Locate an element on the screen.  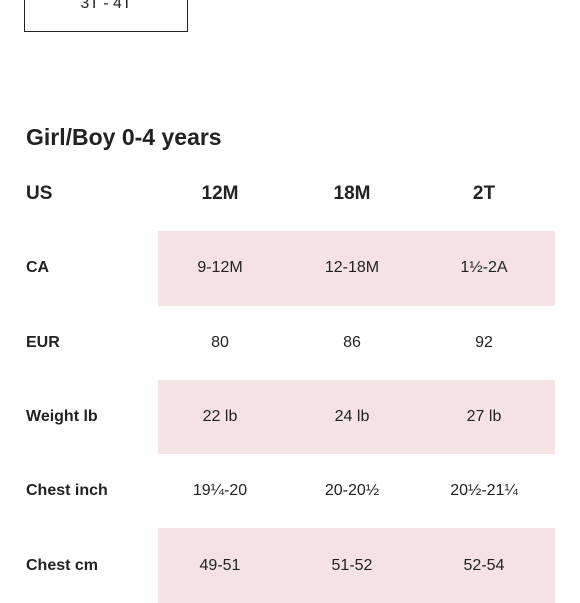
section-title: Girl/Boy 0-4 years is located at coordinates (124, 137).